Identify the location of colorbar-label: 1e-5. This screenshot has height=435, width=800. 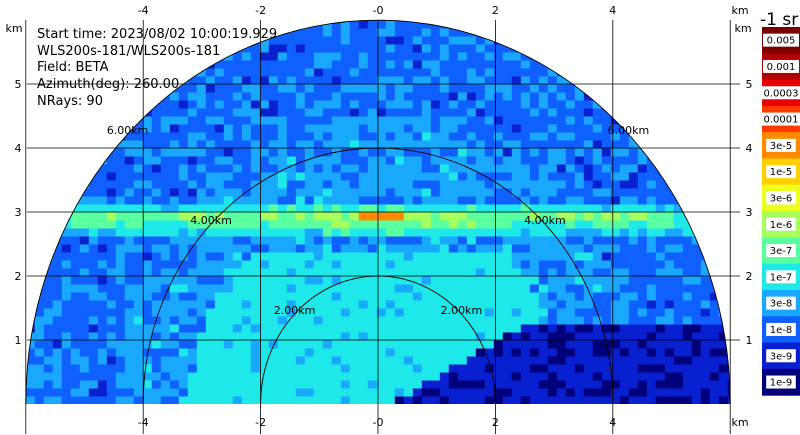
(781, 172).